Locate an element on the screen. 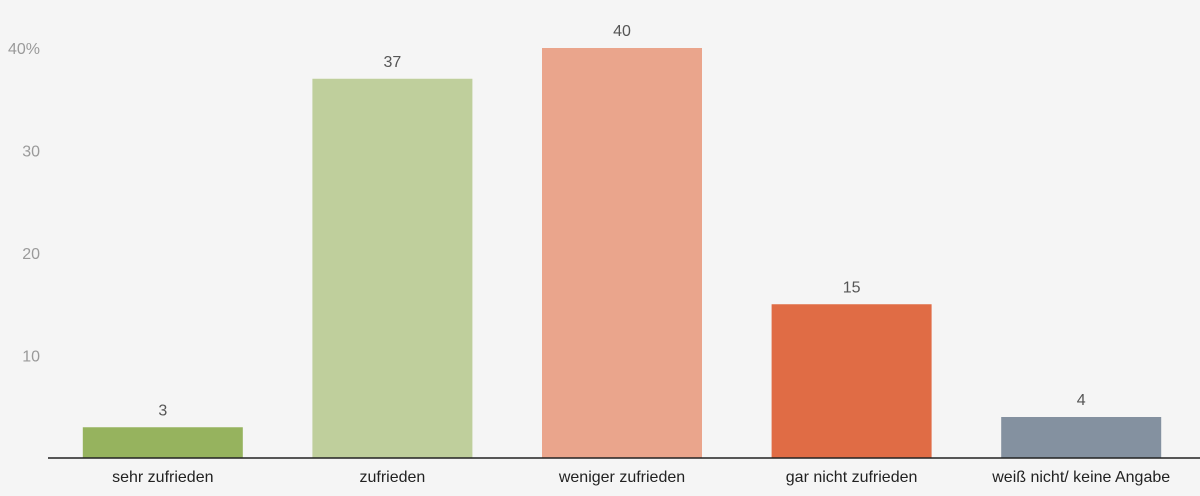  x-category-label: gar nicht zufrieden is located at coordinates (852, 477).